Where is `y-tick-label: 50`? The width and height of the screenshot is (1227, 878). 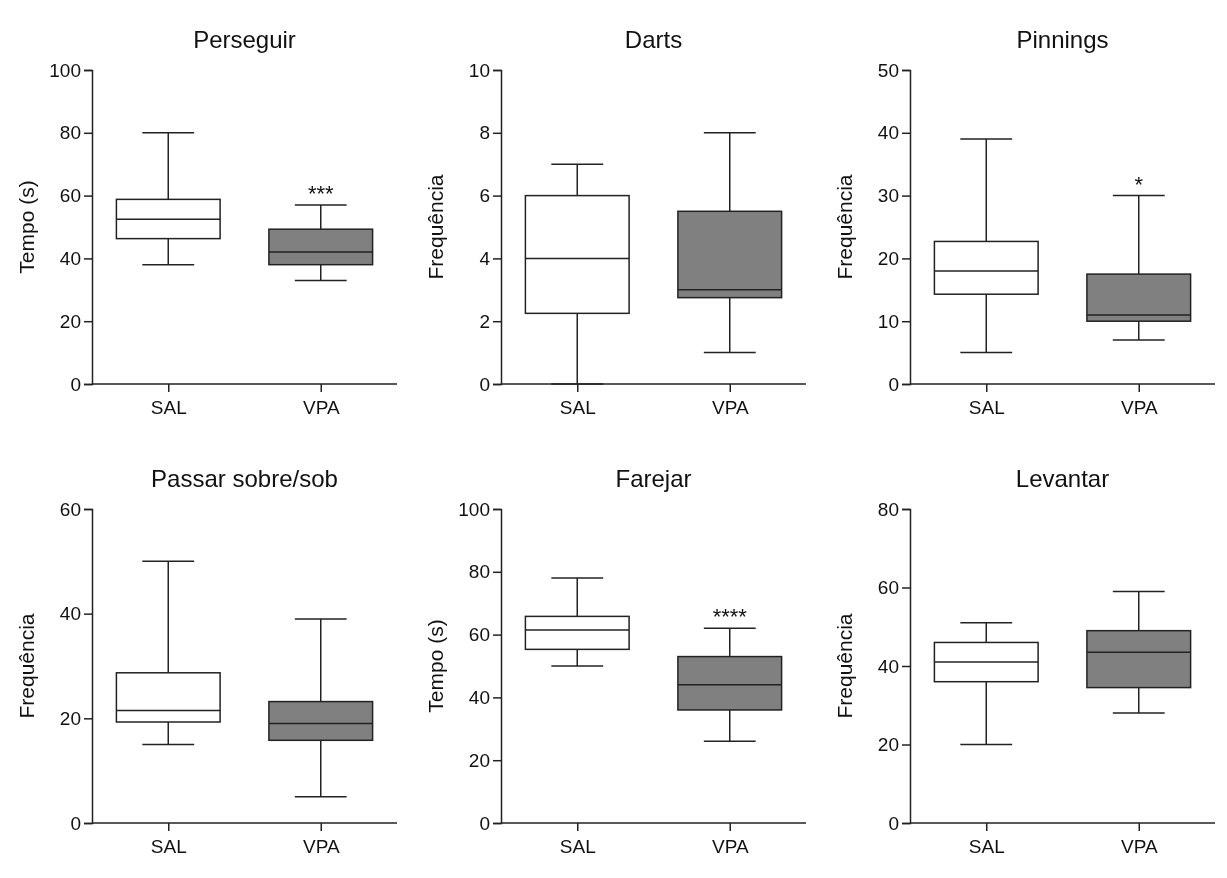
y-tick-label: 50 is located at coordinates (888, 70).